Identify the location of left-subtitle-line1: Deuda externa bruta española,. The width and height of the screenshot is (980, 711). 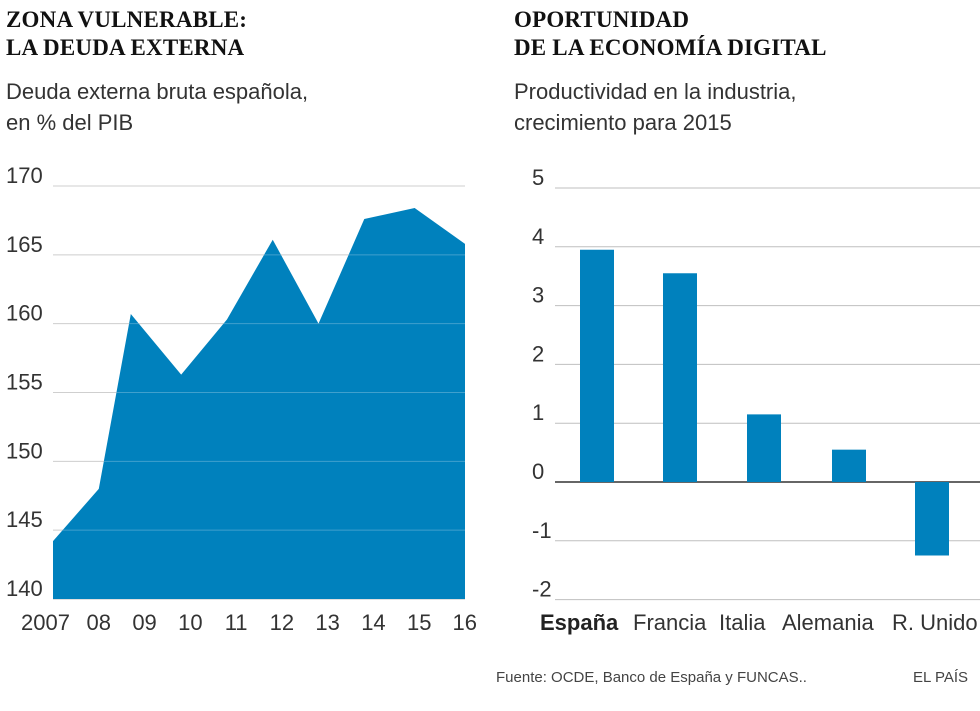
(157, 91).